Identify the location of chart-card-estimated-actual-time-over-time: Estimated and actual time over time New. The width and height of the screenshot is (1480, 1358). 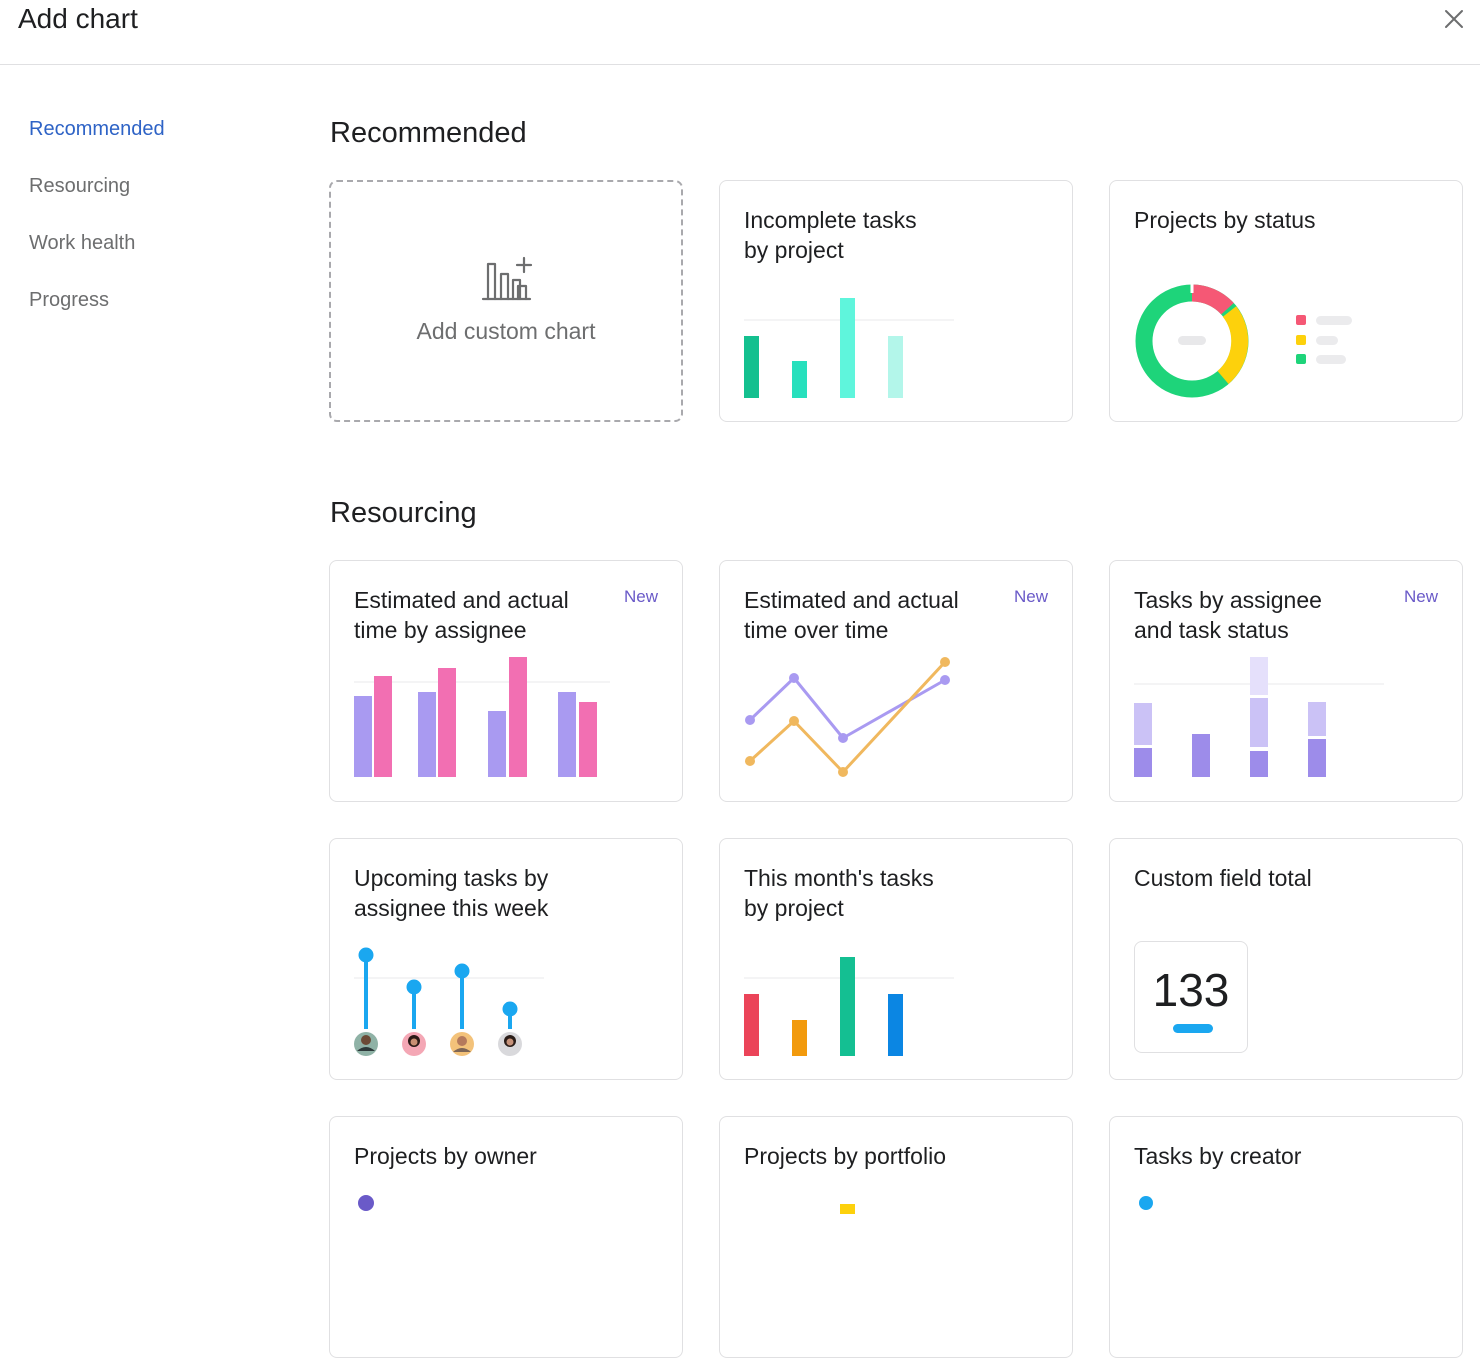
(896, 681).